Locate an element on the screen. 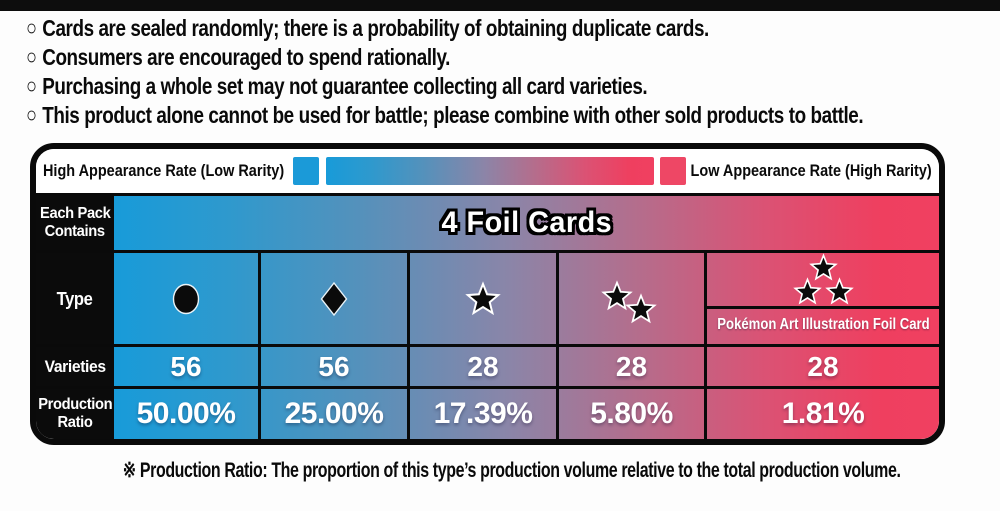 The height and width of the screenshot is (511, 1000). pack-contents-header: Each Pack Contains is located at coordinates (75, 223).